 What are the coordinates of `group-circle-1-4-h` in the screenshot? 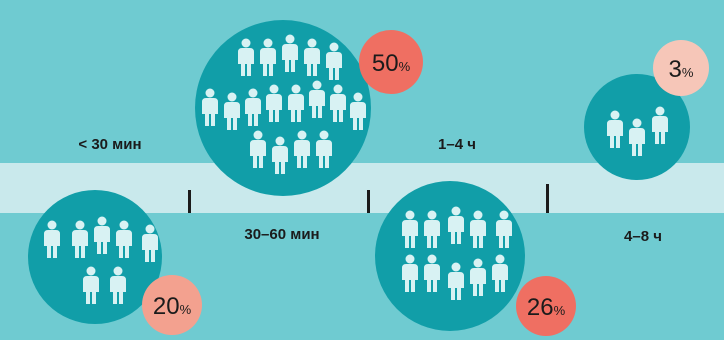 It's located at (450, 256).